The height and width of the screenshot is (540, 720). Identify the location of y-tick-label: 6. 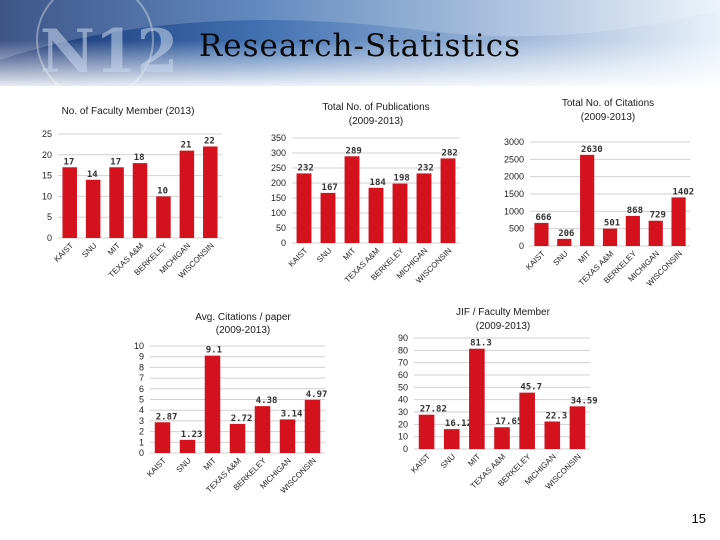
(141, 389).